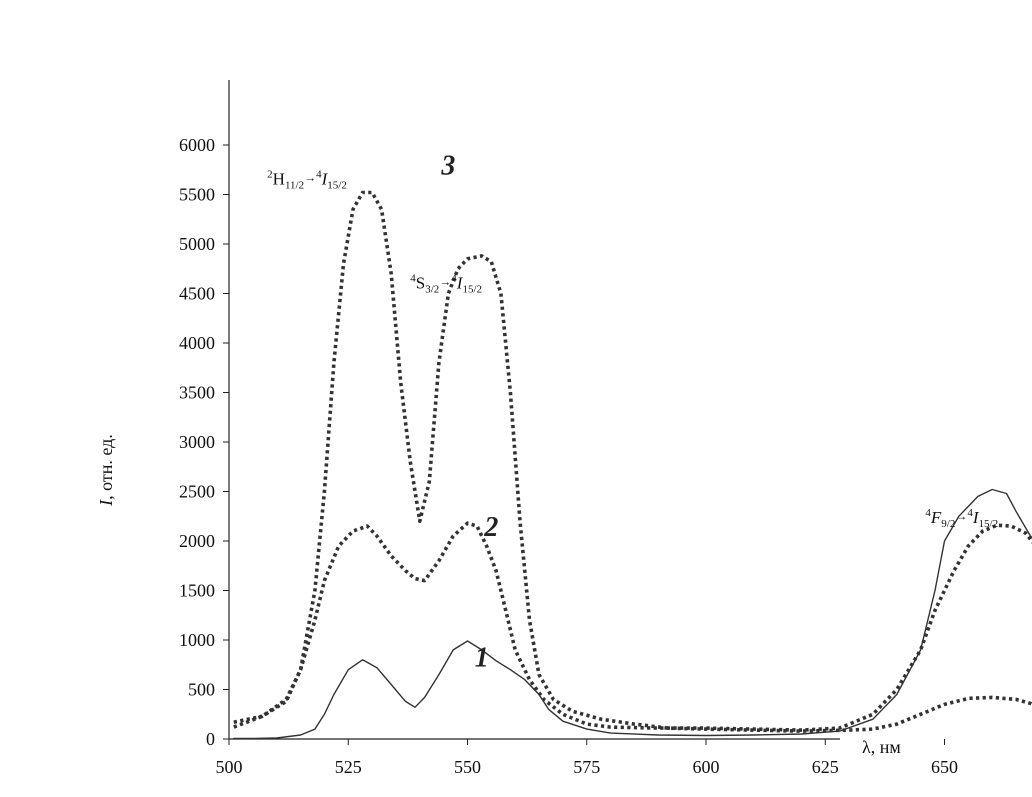  Describe the element at coordinates (197, 294) in the screenshot. I see `y-tick-label: 4500` at that location.